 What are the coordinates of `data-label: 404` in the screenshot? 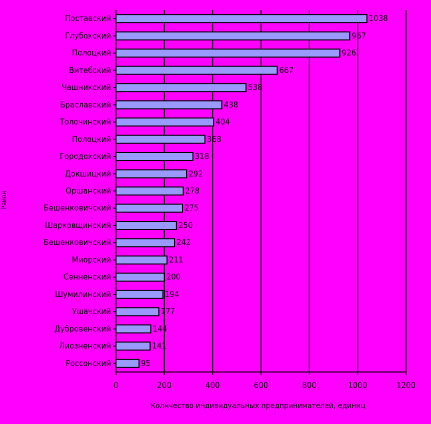 It's located at (223, 122).